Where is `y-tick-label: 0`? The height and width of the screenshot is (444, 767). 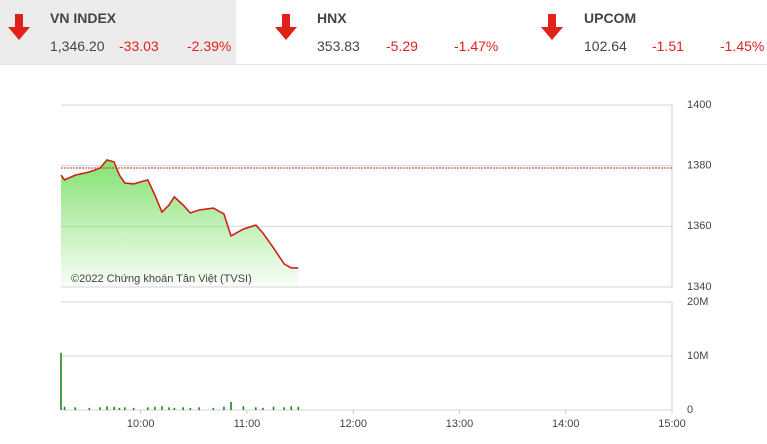
y-tick-label: 0 is located at coordinates (690, 410).